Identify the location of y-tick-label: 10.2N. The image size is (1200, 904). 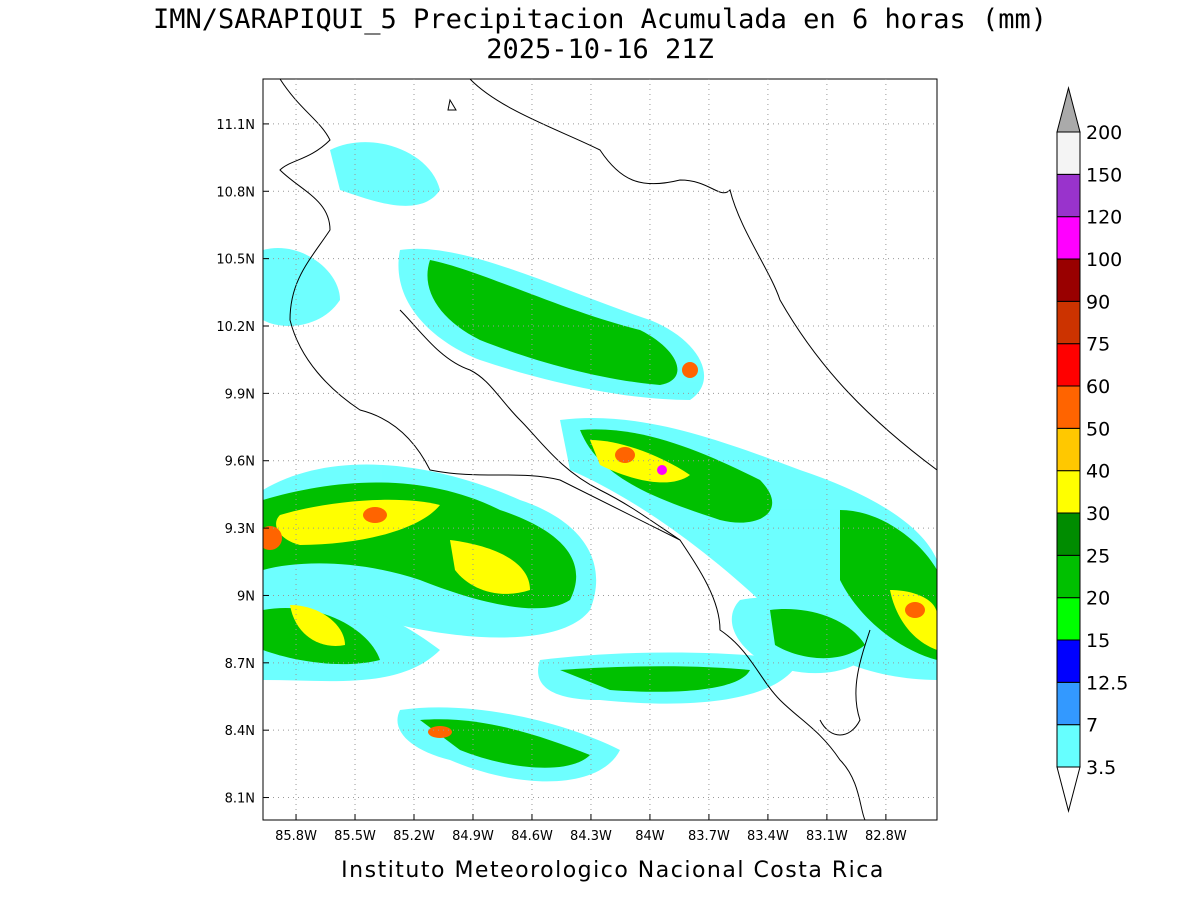
(235, 327).